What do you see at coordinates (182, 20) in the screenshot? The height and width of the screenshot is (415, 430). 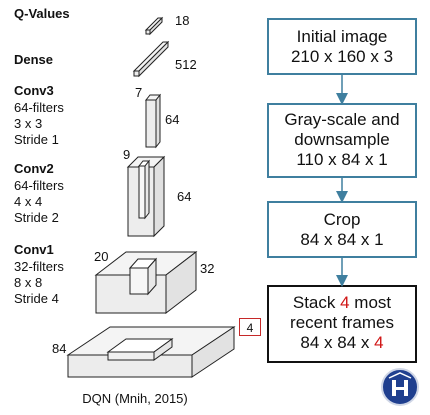 I see `qvalues-size: 18` at bounding box center [182, 20].